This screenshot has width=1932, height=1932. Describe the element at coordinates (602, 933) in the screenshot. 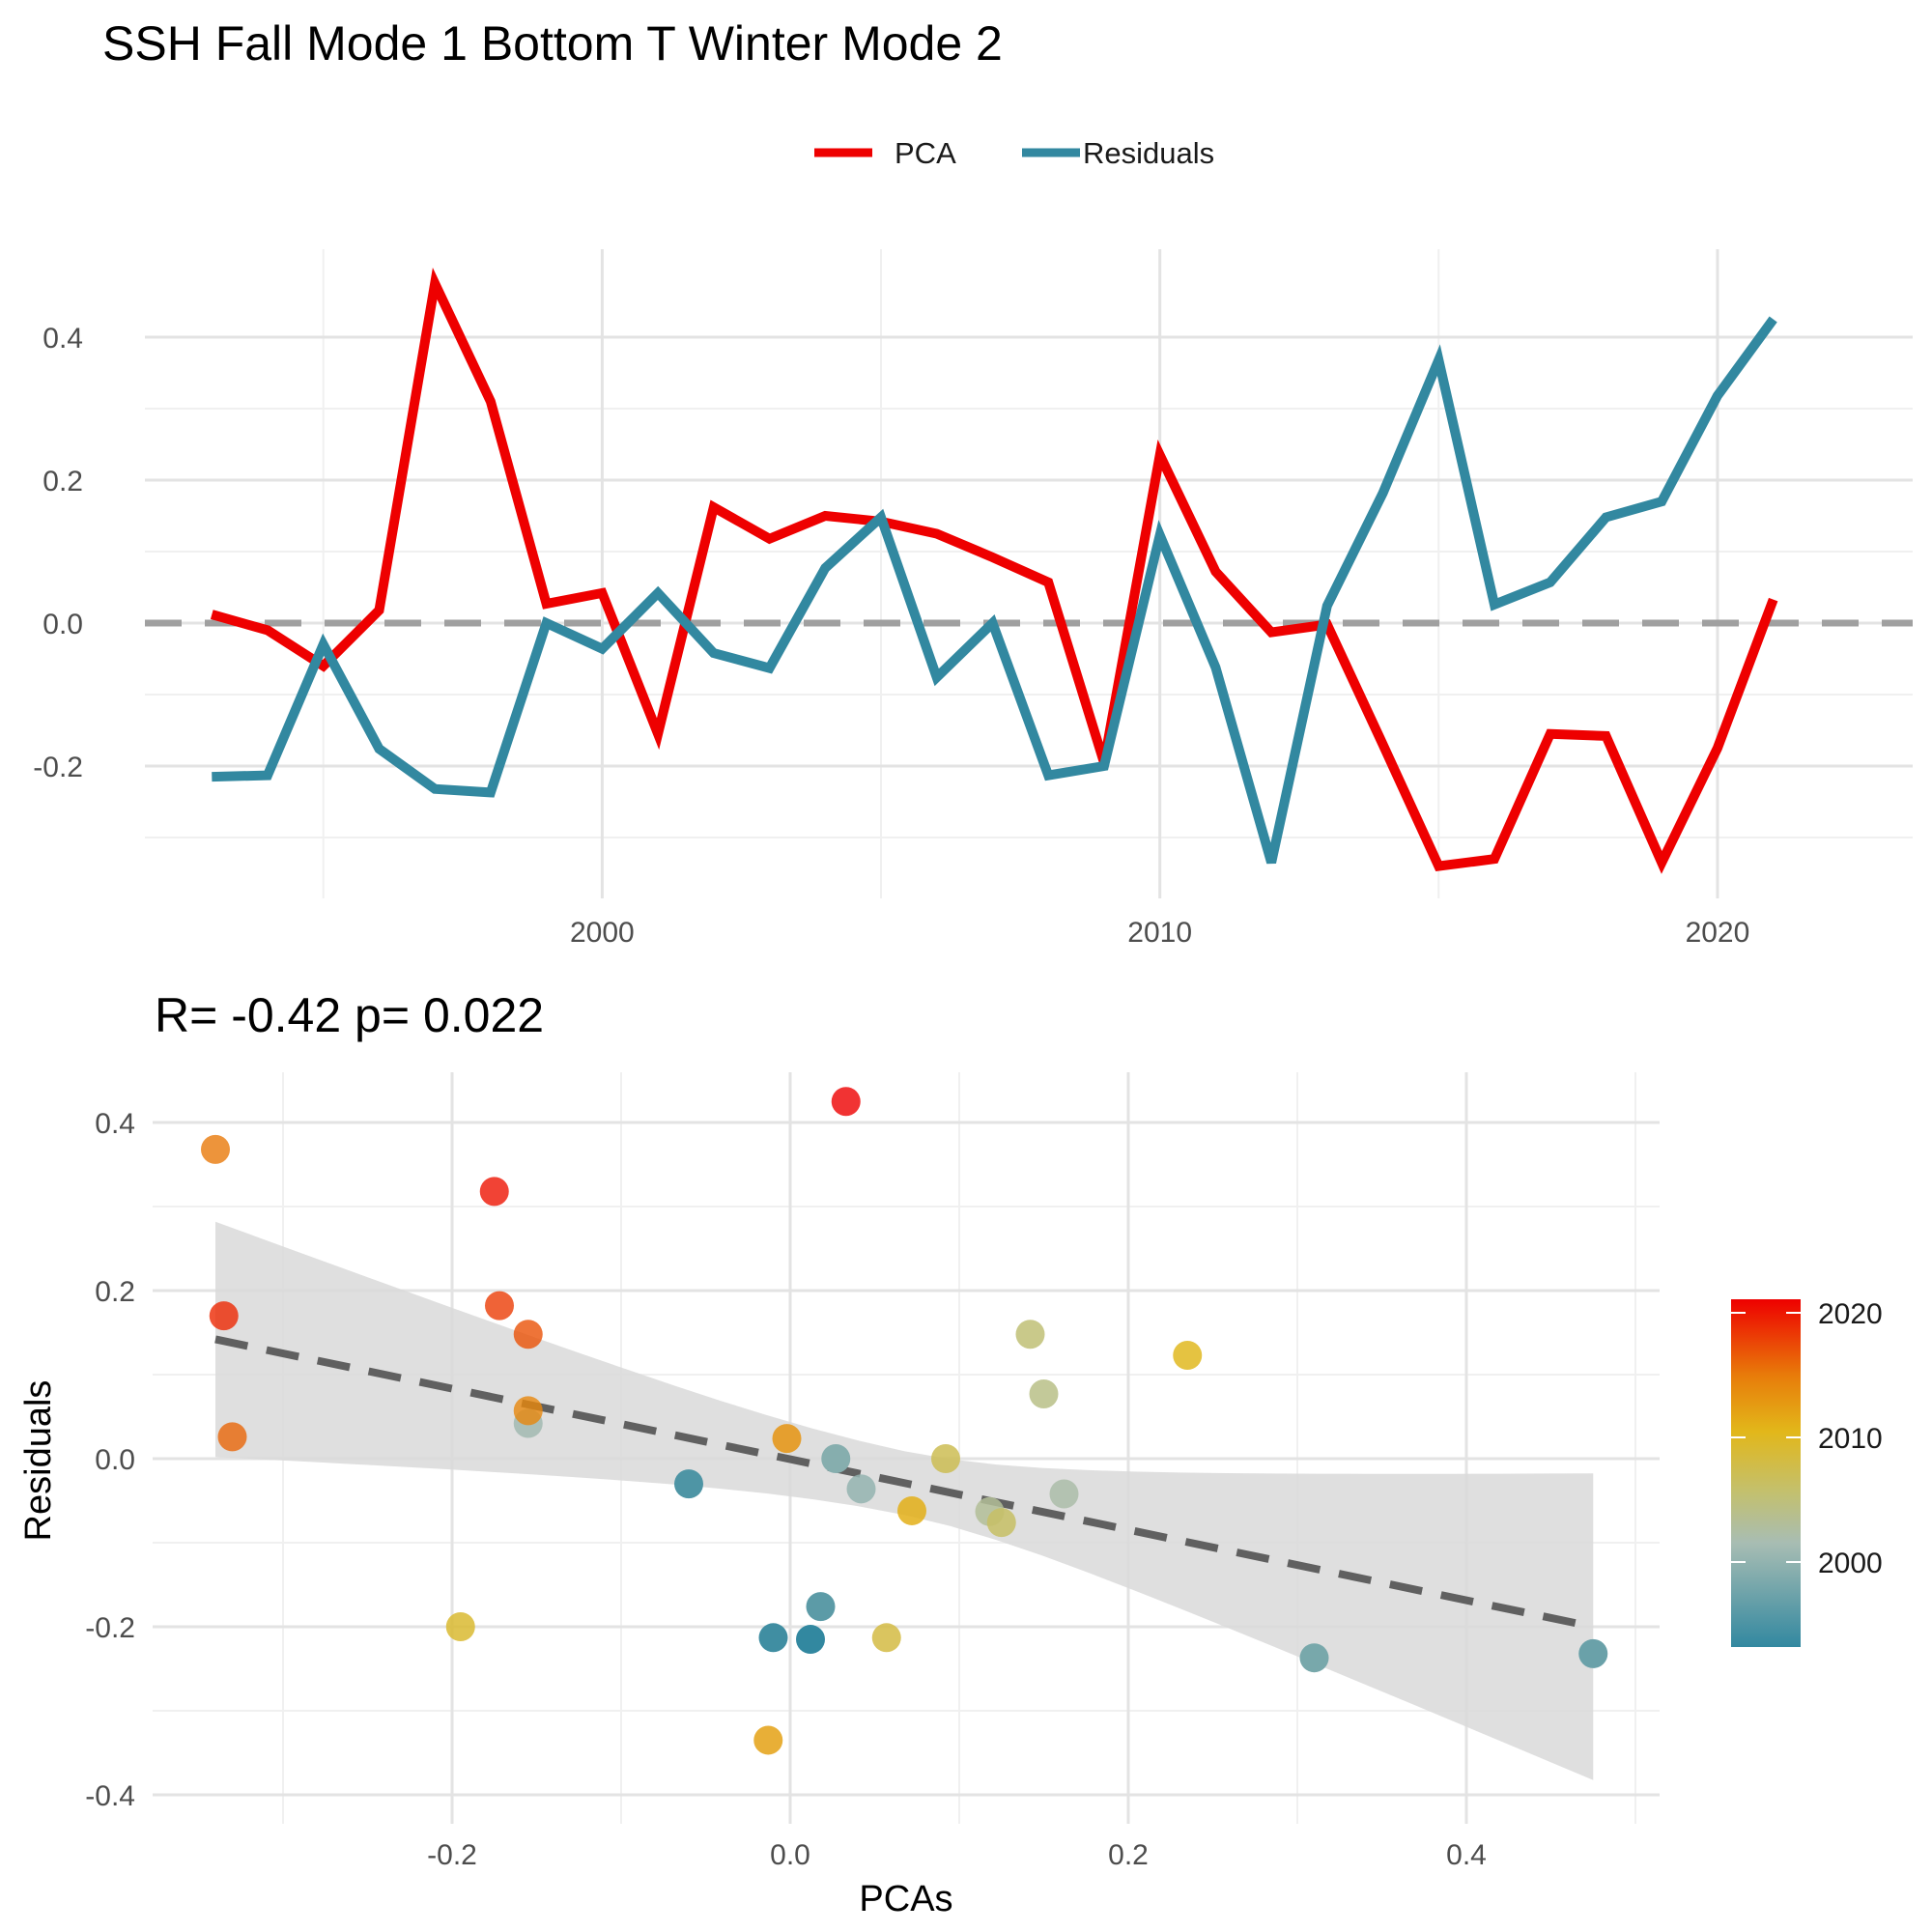

I see `x-tick-label: 2000` at that location.